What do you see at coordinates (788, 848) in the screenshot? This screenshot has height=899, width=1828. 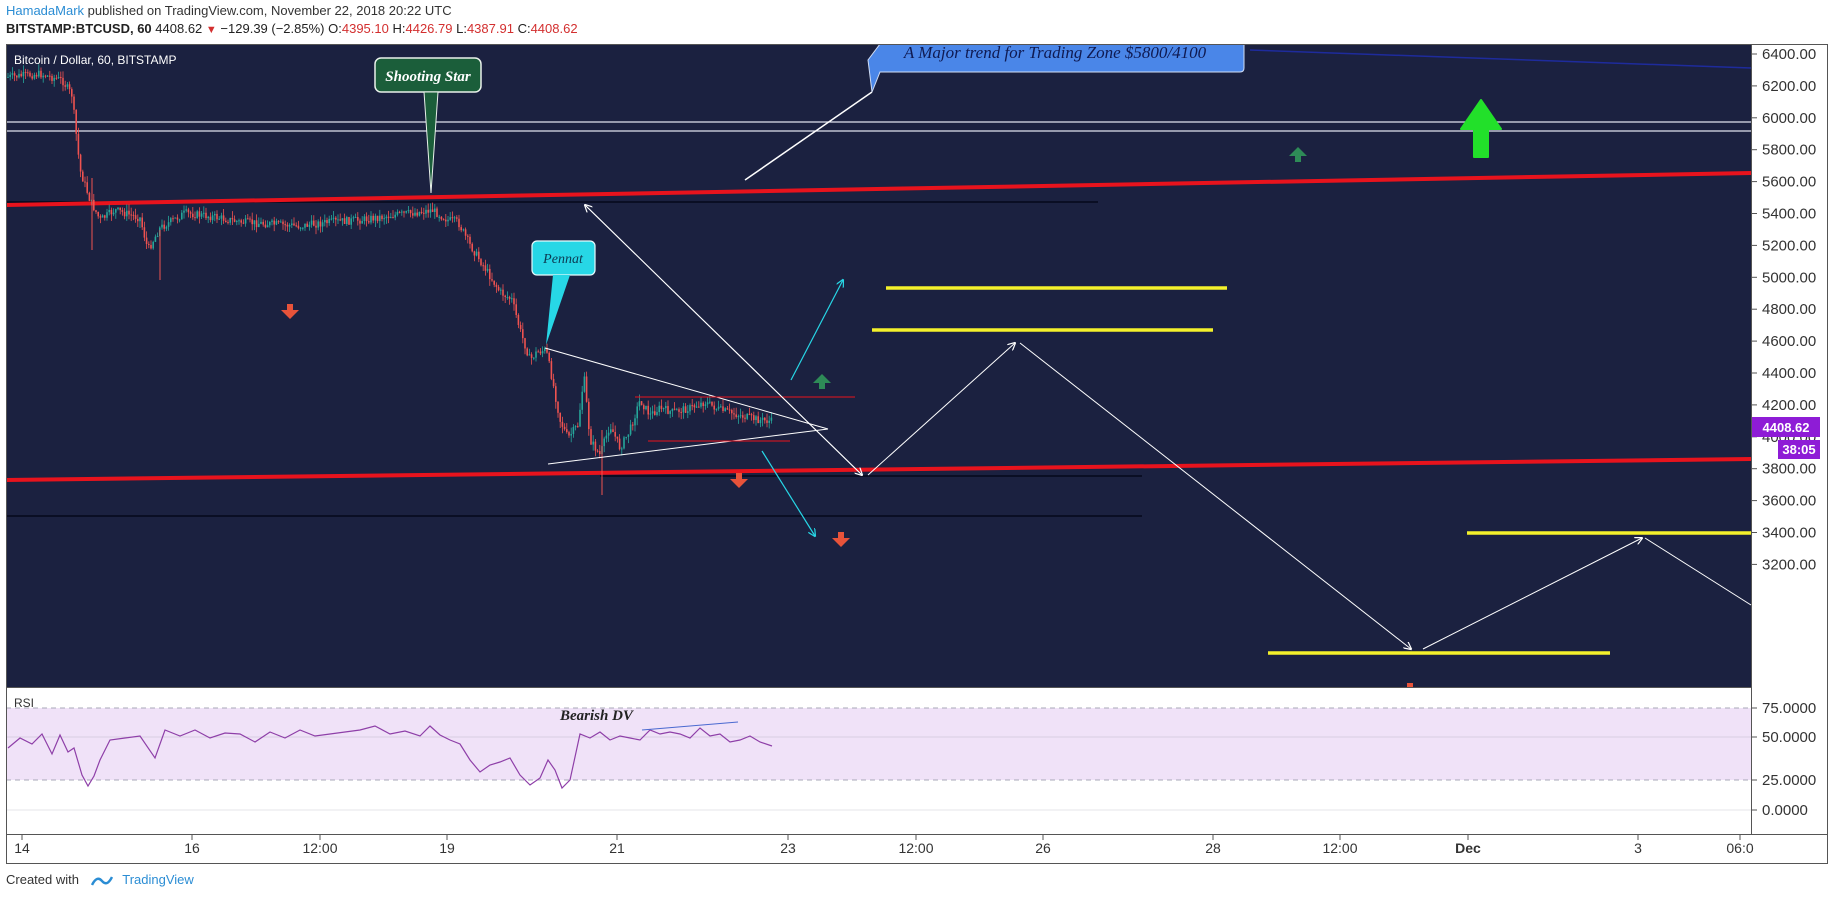 I see `time-axis-label: 23` at bounding box center [788, 848].